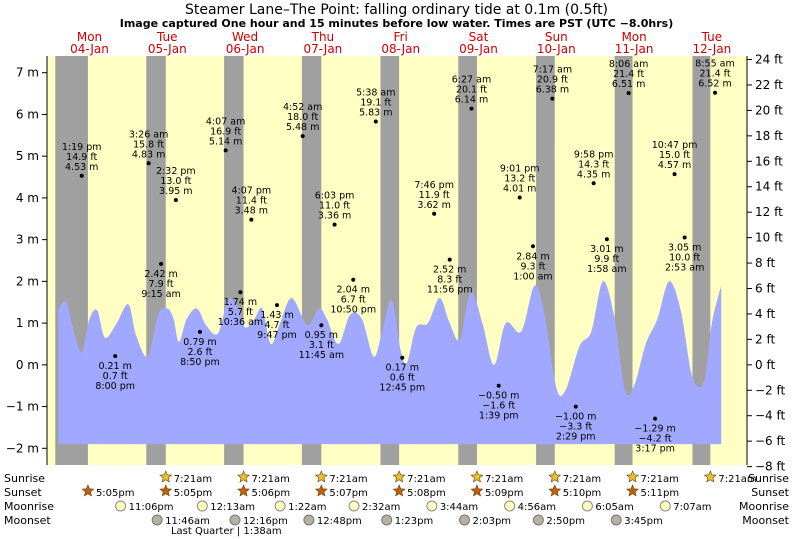 The image size is (793, 539). I want to click on moonrise-time: 11:06pm, so click(151, 507).